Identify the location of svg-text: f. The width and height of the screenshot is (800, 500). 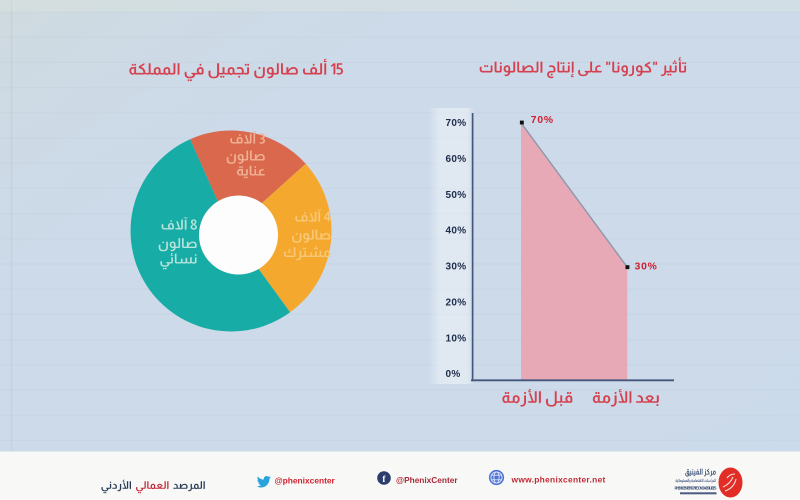
(384, 480).